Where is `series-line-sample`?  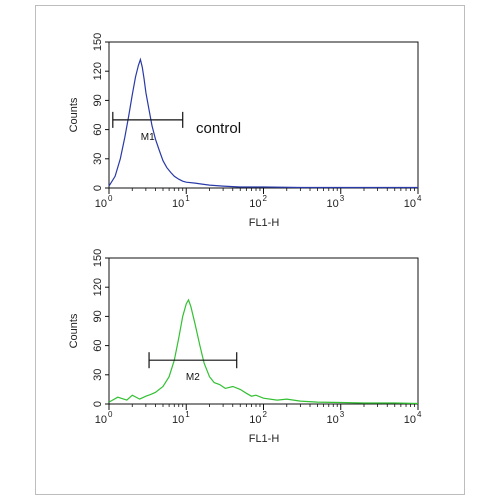
series-line-sample is located at coordinates (263, 351).